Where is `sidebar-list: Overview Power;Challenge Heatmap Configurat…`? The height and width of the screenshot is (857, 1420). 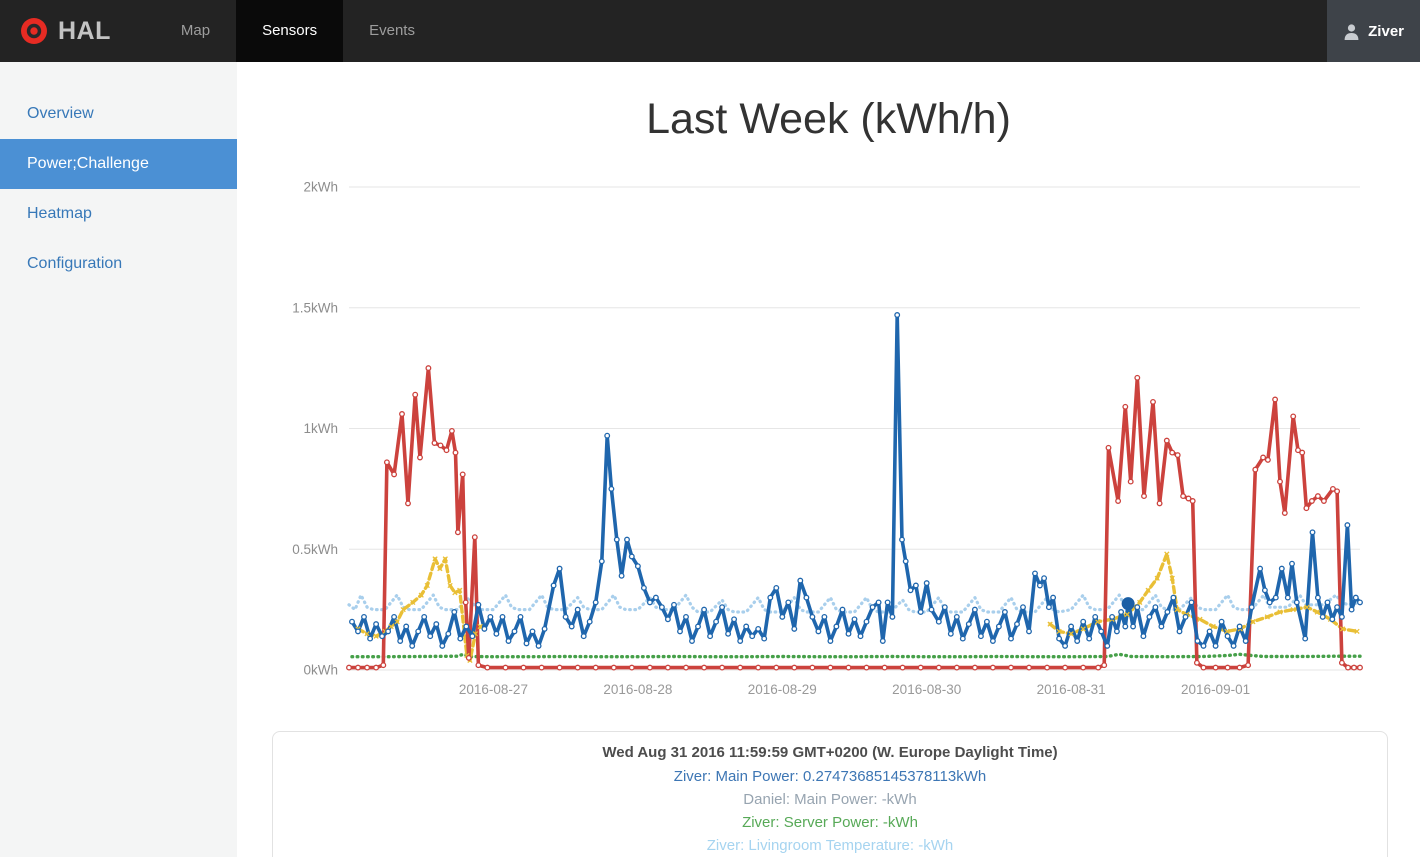 sidebar-list: Overview Power;Challenge Heatmap Configurat… is located at coordinates (118, 175).